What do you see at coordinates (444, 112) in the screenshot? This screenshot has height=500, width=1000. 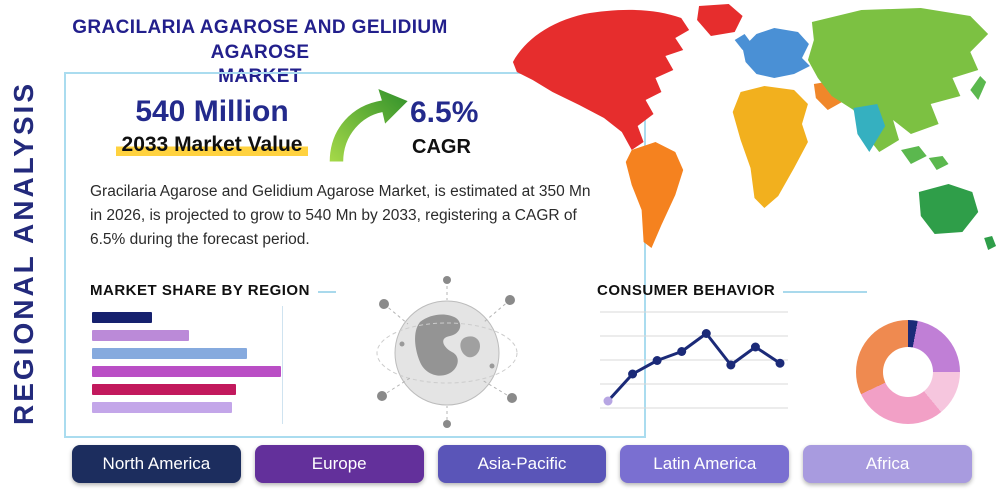 I see `cagr-stat: 6.5%` at bounding box center [444, 112].